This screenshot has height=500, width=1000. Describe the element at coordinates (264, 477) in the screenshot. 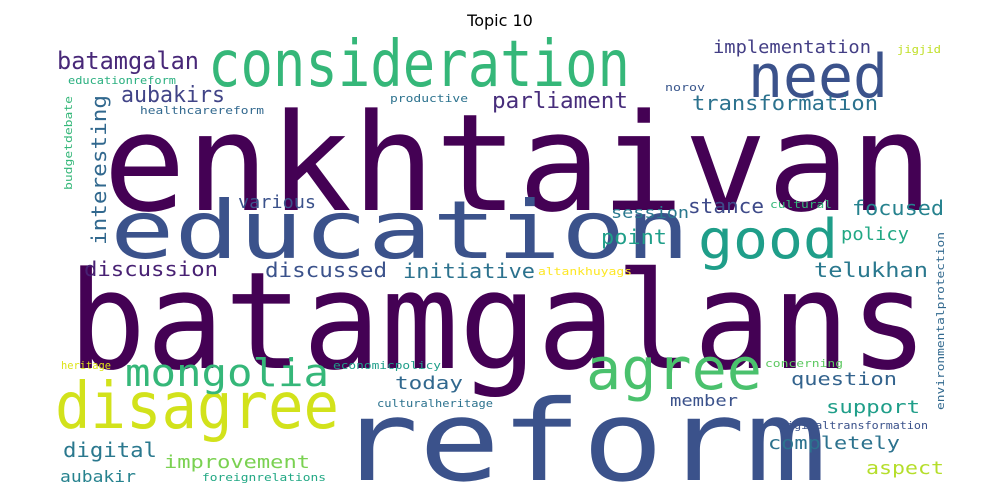

I see `word-foreignrelations: foreignrelations` at that location.